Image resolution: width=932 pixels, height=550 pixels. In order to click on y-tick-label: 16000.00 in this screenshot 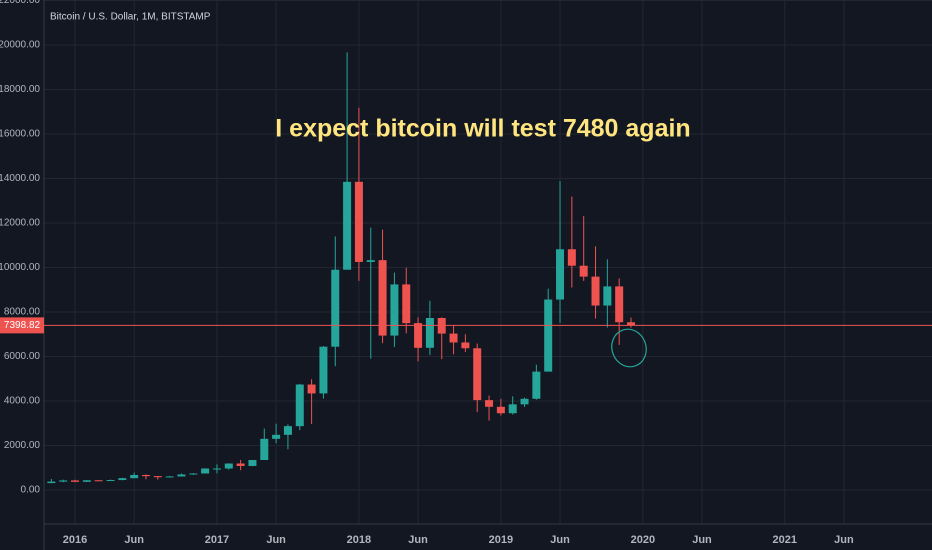, I will do `click(20, 134)`.